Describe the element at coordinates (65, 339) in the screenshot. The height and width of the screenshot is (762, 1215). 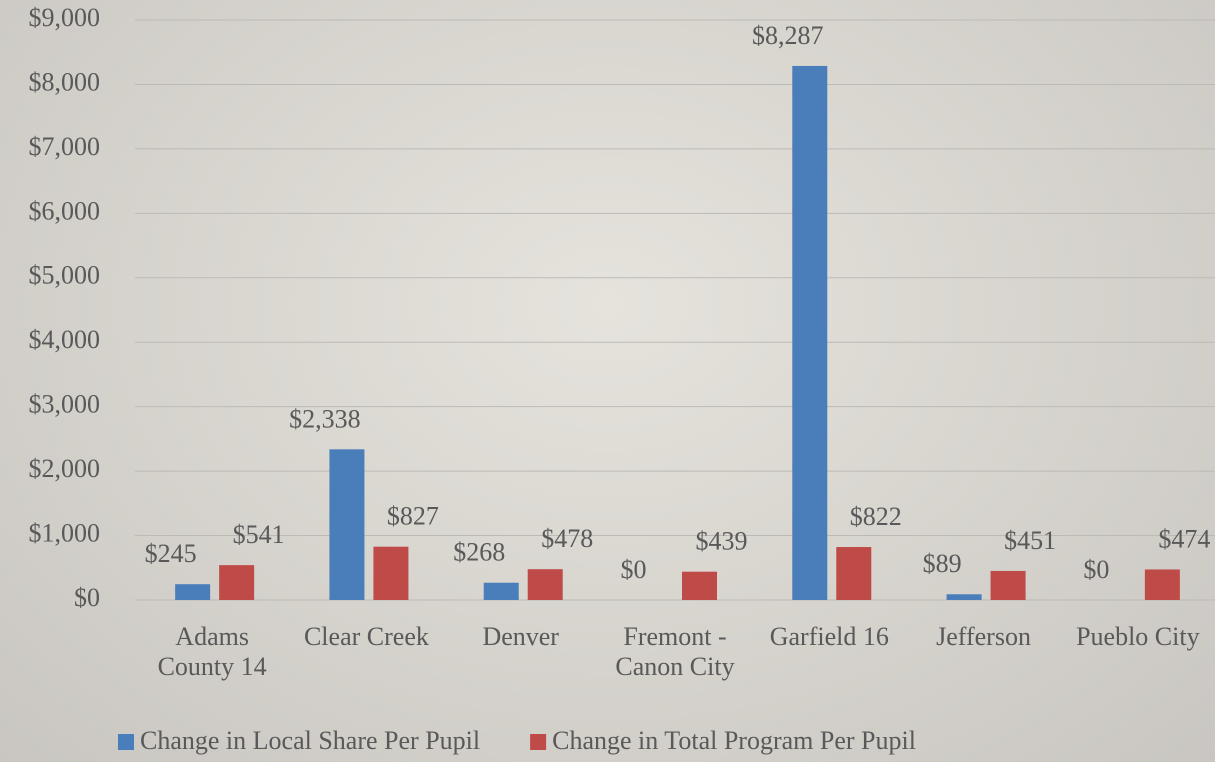
I see `y-tick-label: $4,000` at that location.